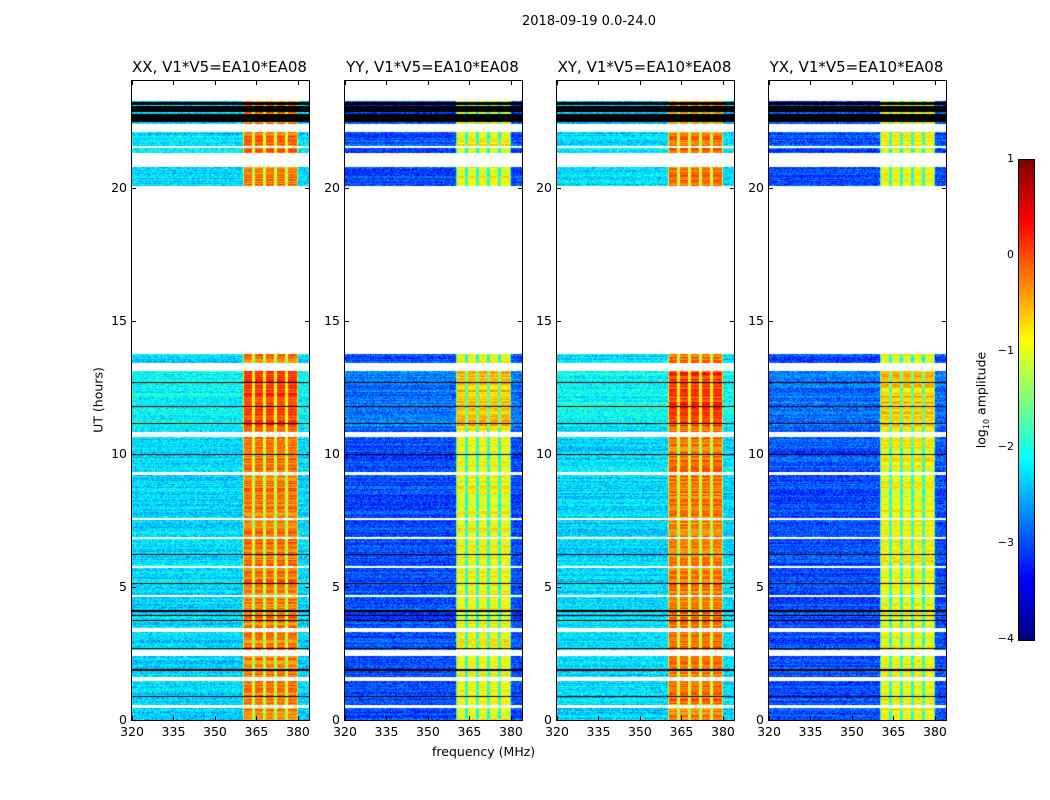  What do you see at coordinates (986, 424) in the screenshot?
I see `colorbar-label-sub: 10` at bounding box center [986, 424].